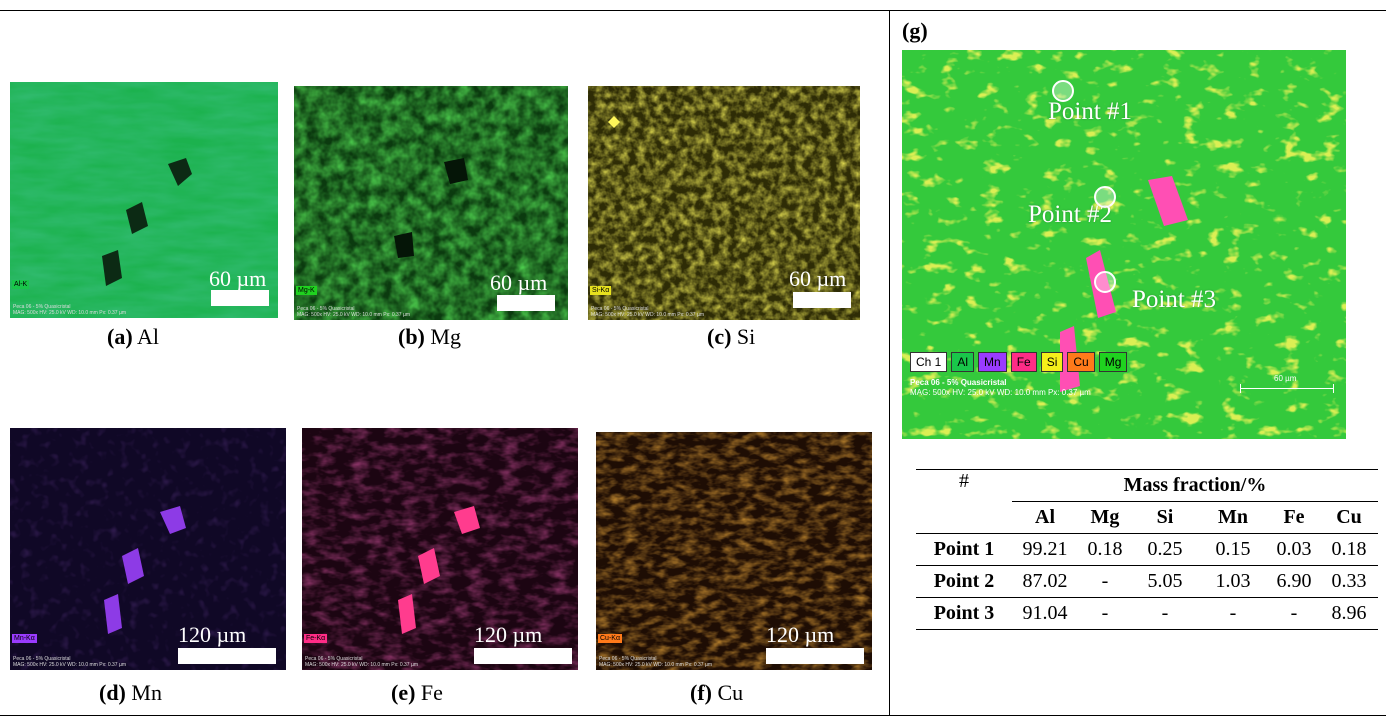 The width and height of the screenshot is (1386, 724). What do you see at coordinates (1233, 517) in the screenshot?
I see `column-header: Mn` at bounding box center [1233, 517].